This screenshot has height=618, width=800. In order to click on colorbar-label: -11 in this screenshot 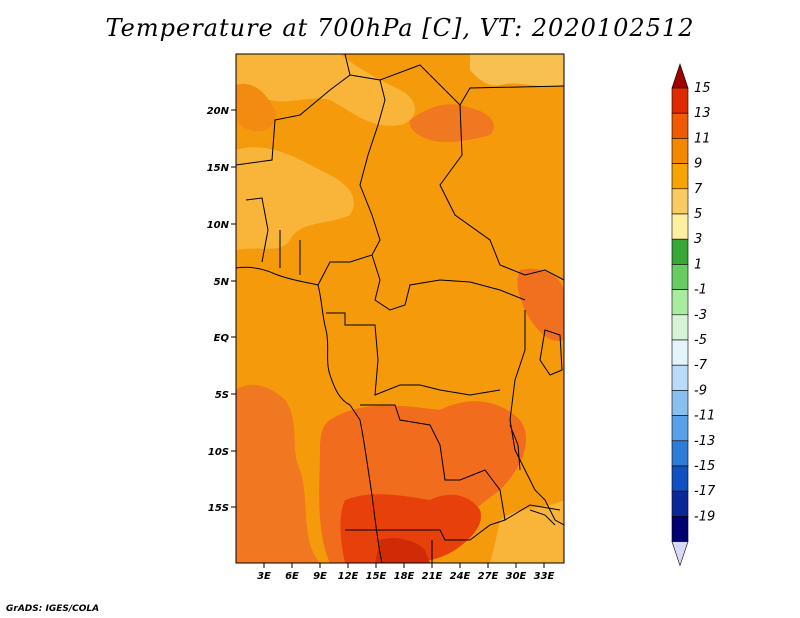, I will do `click(704, 416)`.